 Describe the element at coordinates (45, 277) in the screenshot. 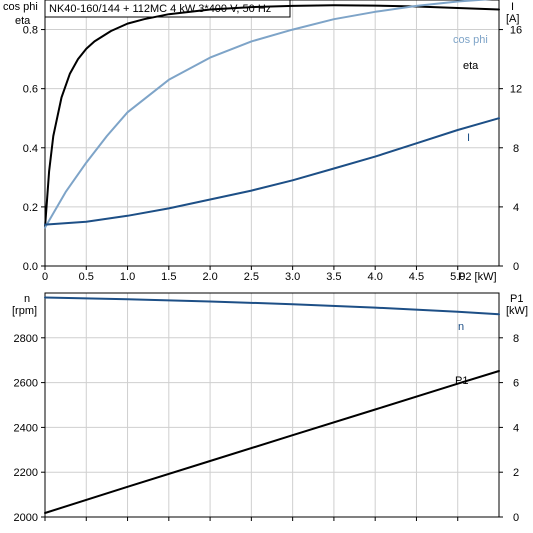

I see `x-tick-label: 0` at that location.